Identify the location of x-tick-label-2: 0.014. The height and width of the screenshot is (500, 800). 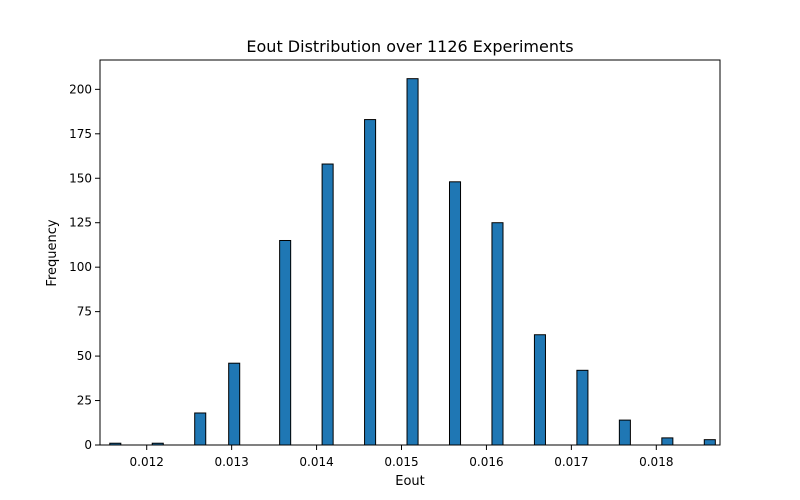
(316, 462).